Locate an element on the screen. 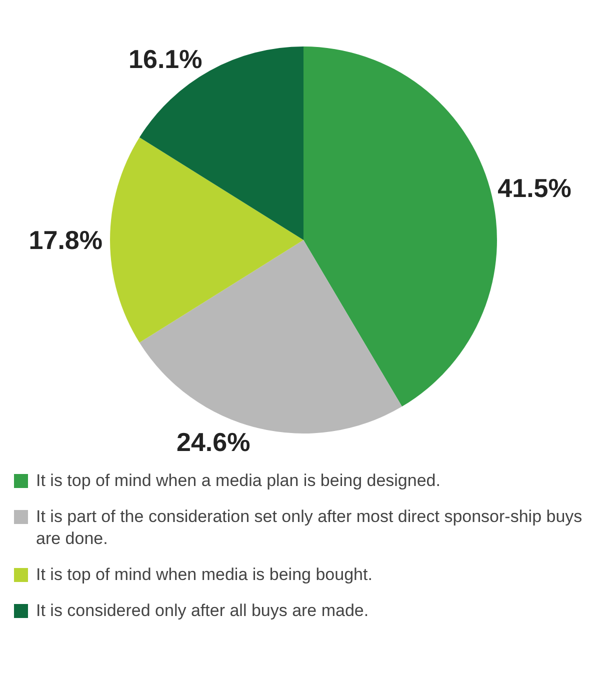 The image size is (607, 675). legend-label: It is part of the consideration set only after most direct sponsor-ship buys are done. is located at coordinates (310, 528).